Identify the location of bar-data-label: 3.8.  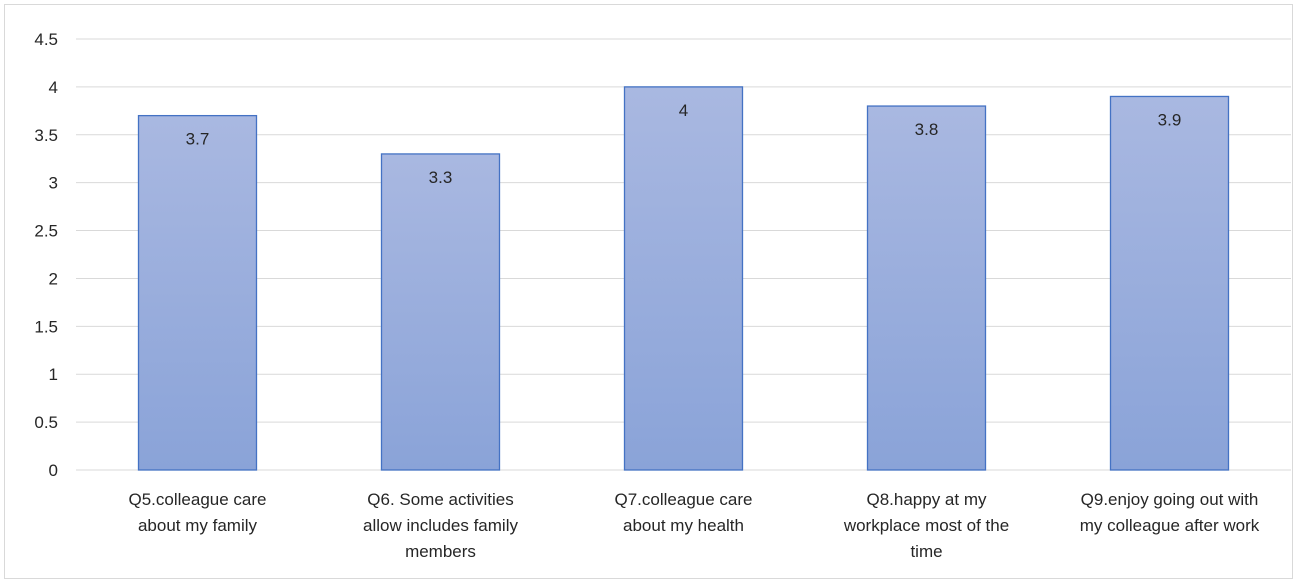
(927, 129).